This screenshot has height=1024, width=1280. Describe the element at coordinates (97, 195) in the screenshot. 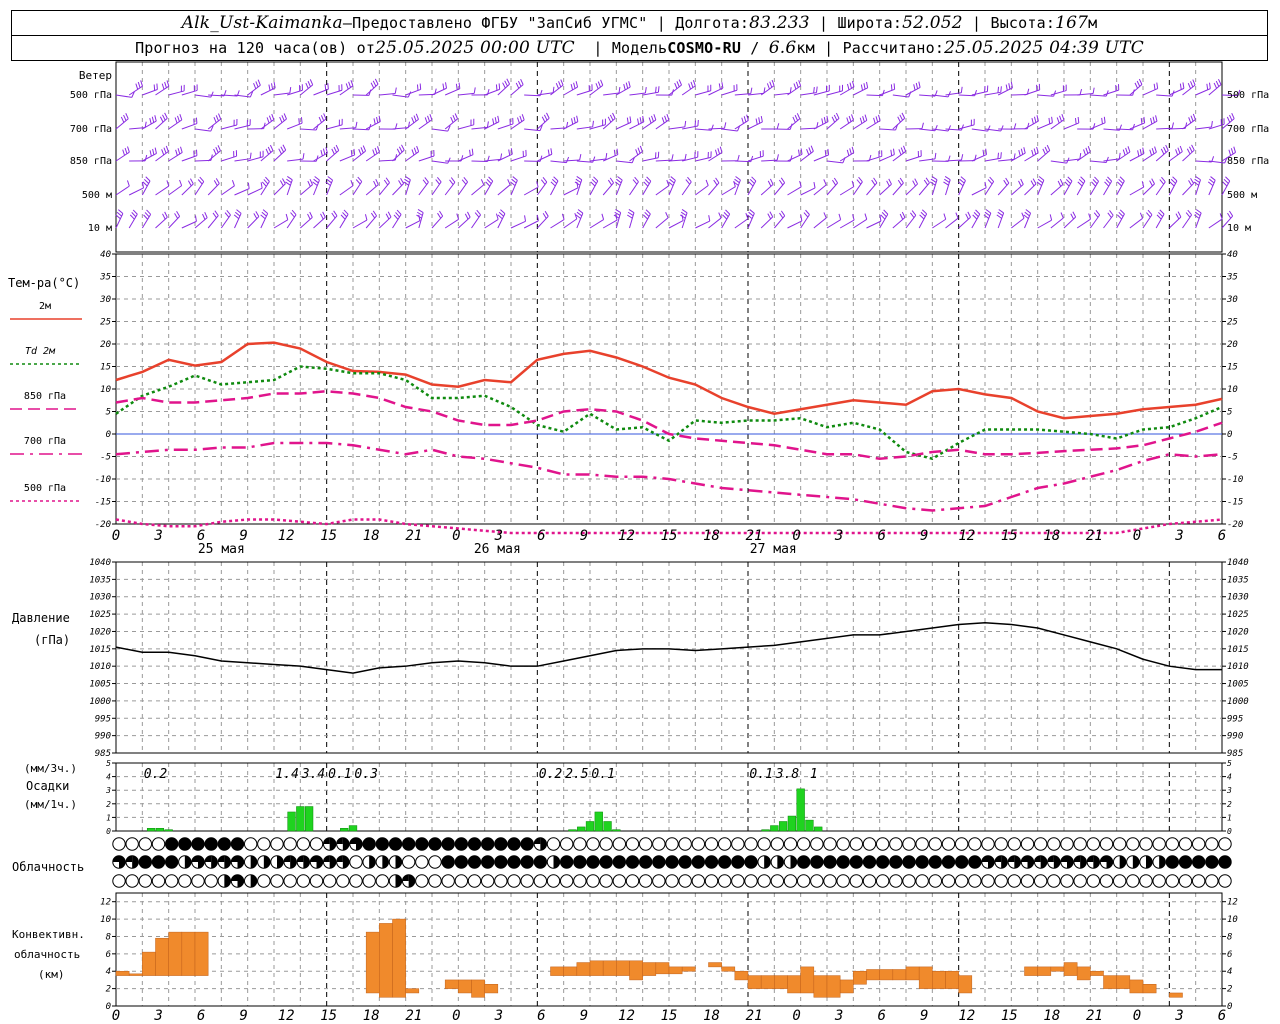

I see `wind-level-label-left: 500 м` at that location.